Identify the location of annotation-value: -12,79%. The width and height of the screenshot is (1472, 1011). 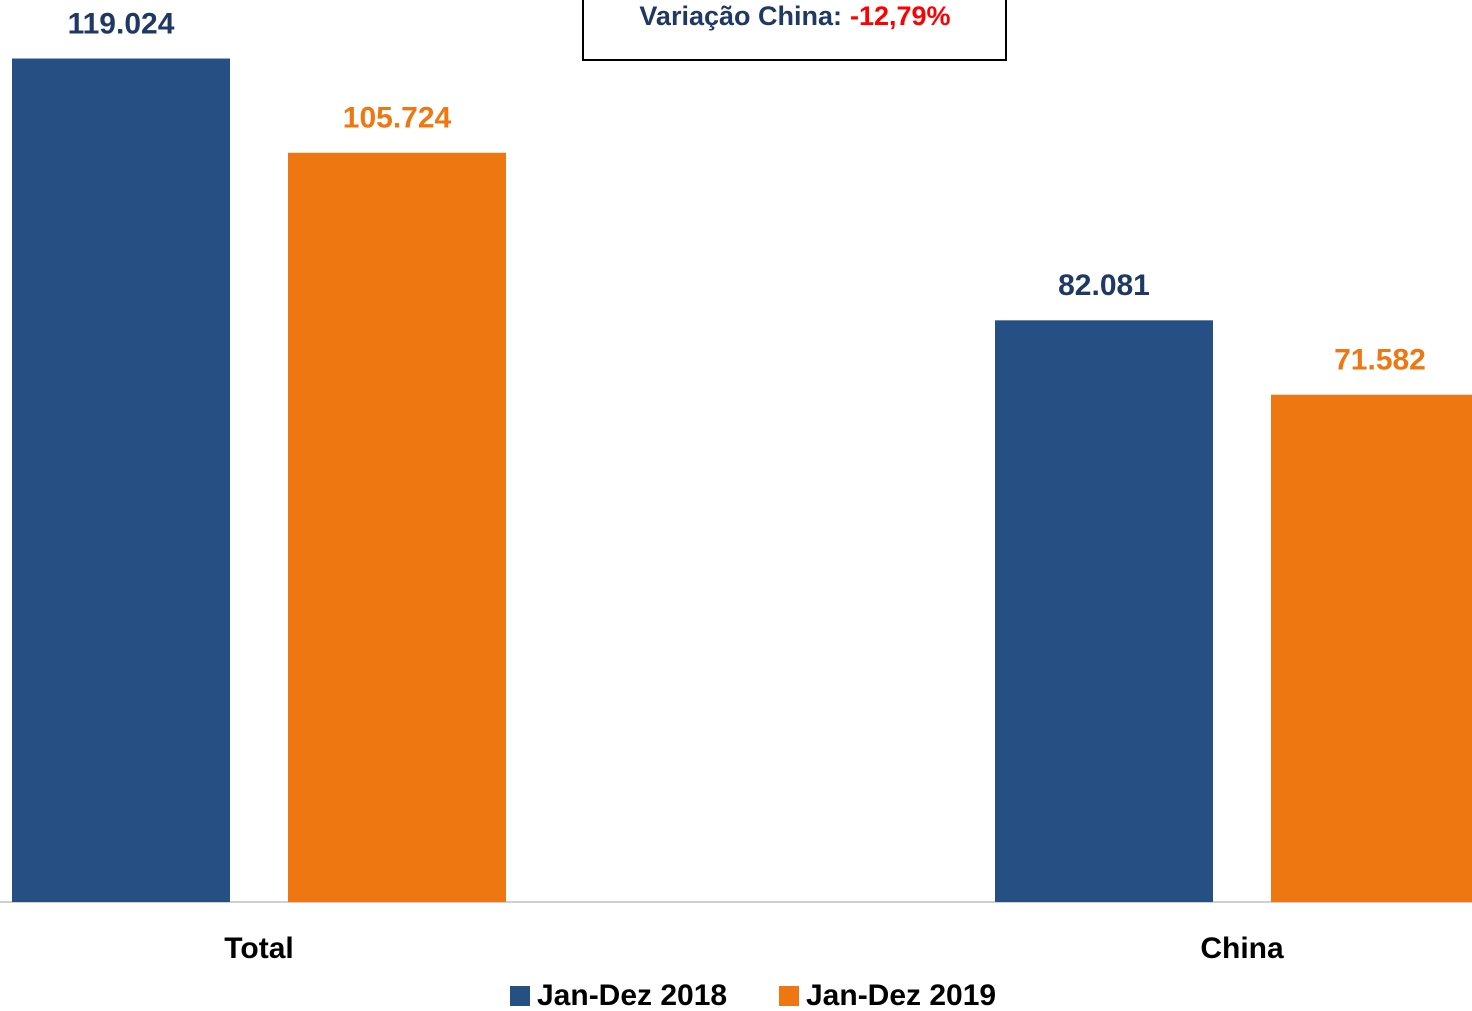
(900, 16).